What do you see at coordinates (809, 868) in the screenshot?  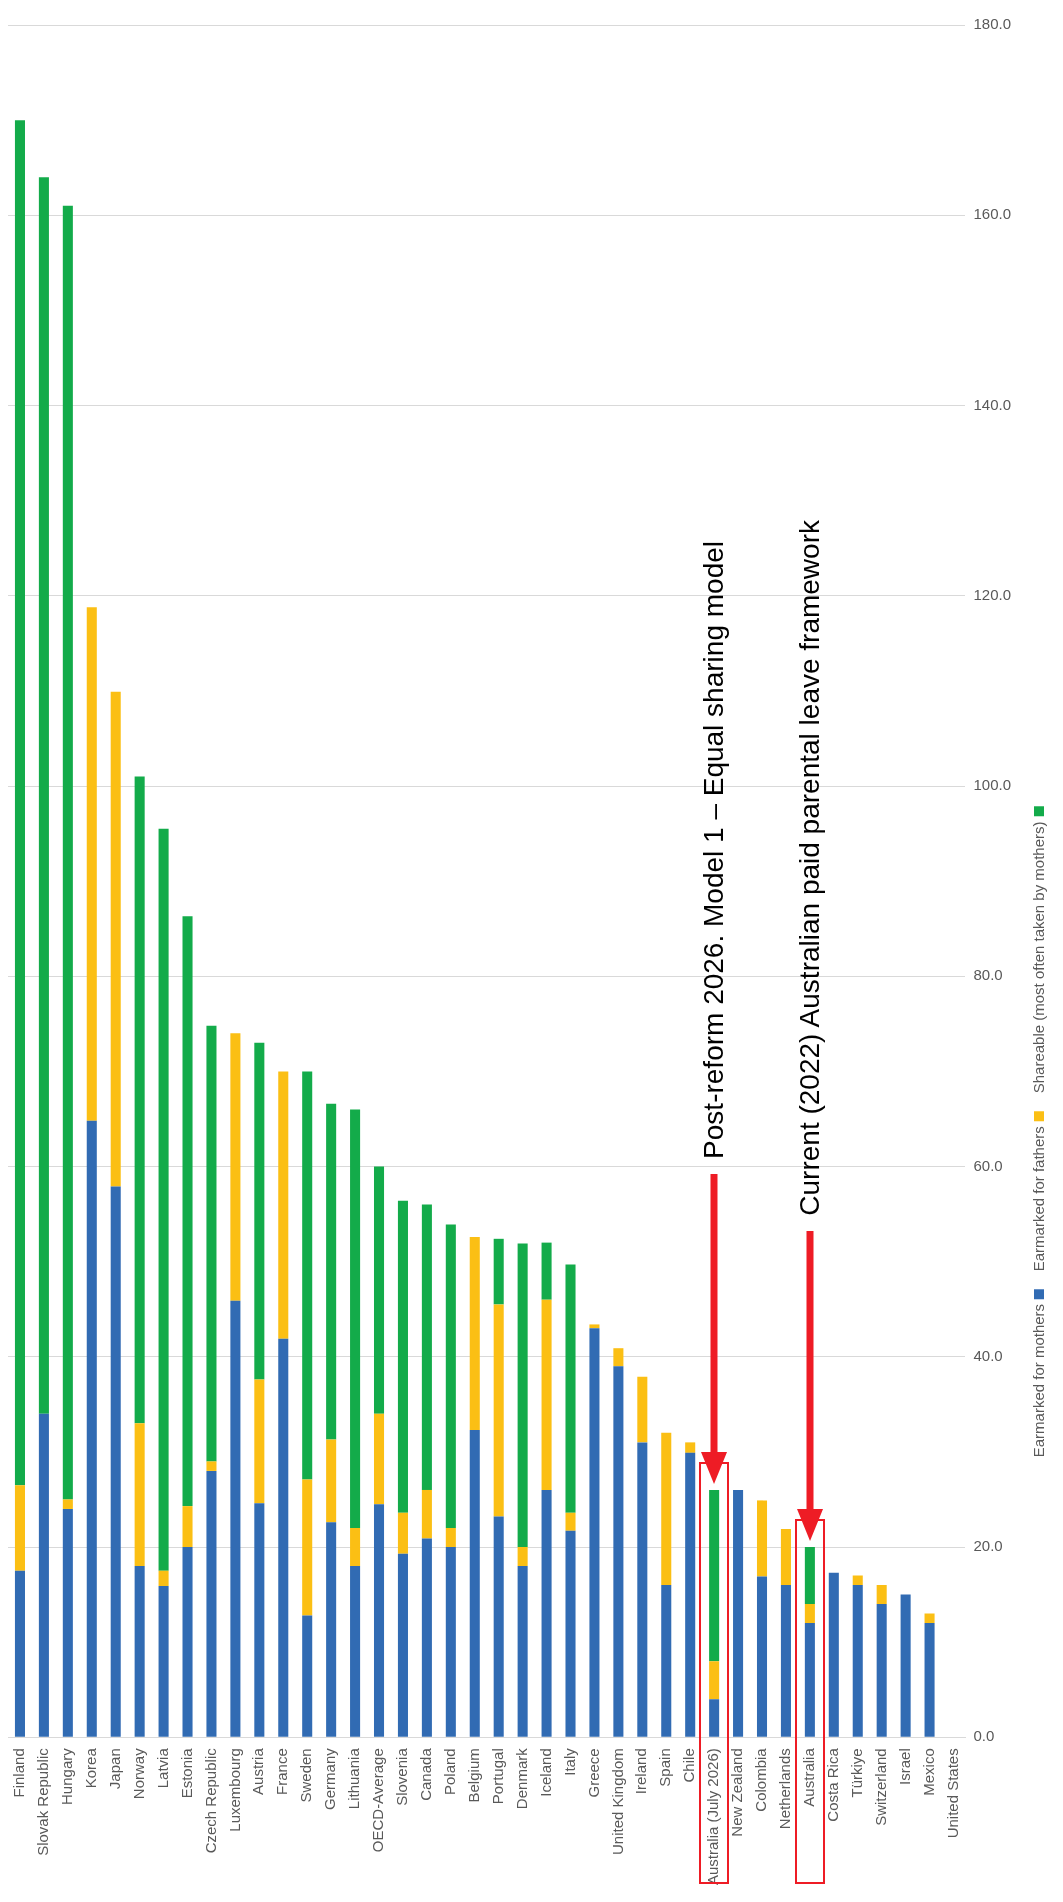 I see `annotation: Current (2022) Australian paid parental leave framework` at bounding box center [809, 868].